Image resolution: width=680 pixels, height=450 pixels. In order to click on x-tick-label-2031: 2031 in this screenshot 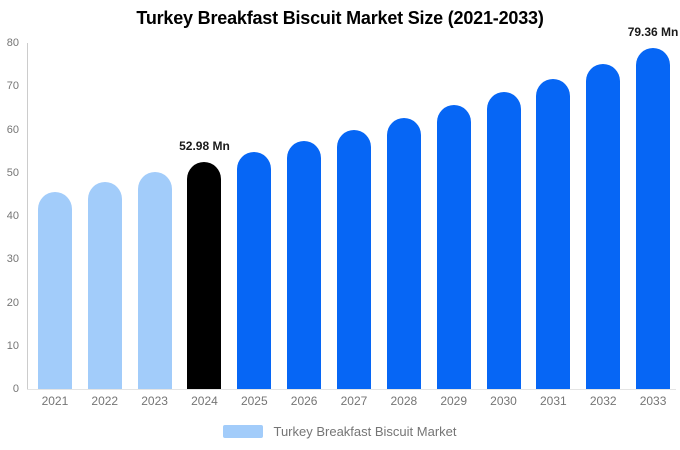, I will do `click(553, 401)`.